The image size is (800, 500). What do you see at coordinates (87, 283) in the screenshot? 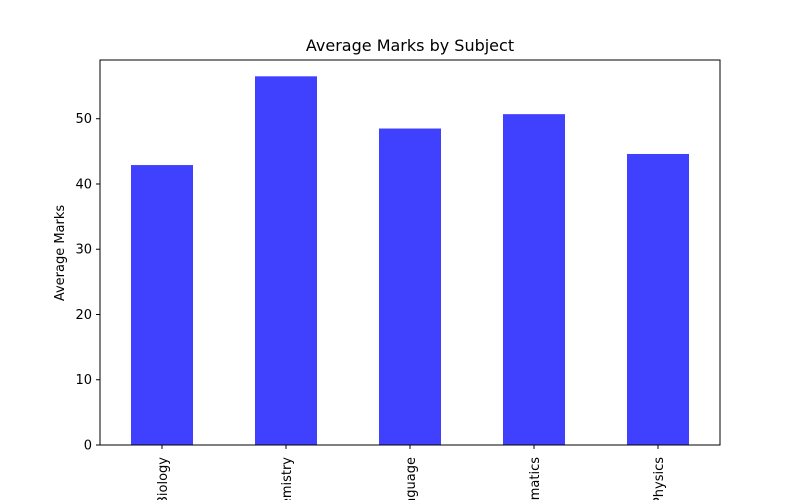
I see `y-axis: 0 10 20 30 40 50` at bounding box center [87, 283].